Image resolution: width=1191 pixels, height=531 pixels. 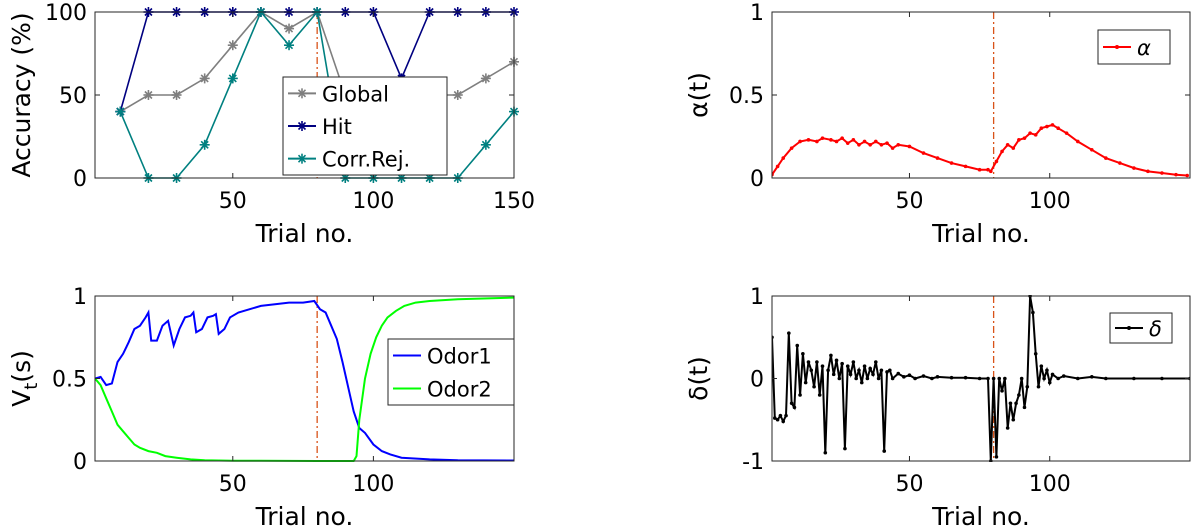 I want to click on legend: α, so click(x=1134, y=47).